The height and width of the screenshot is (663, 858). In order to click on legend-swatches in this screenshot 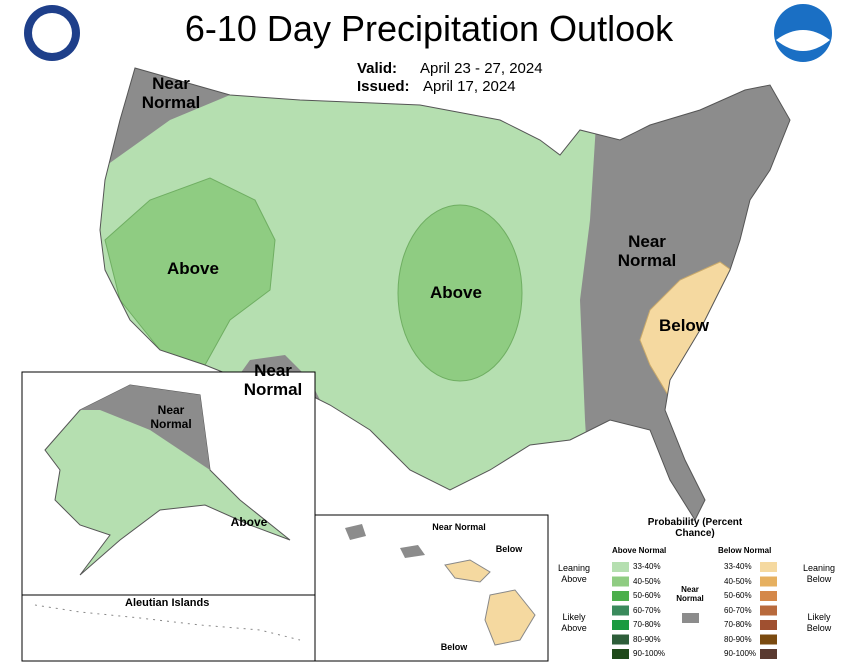, I will do `click(694, 610)`.